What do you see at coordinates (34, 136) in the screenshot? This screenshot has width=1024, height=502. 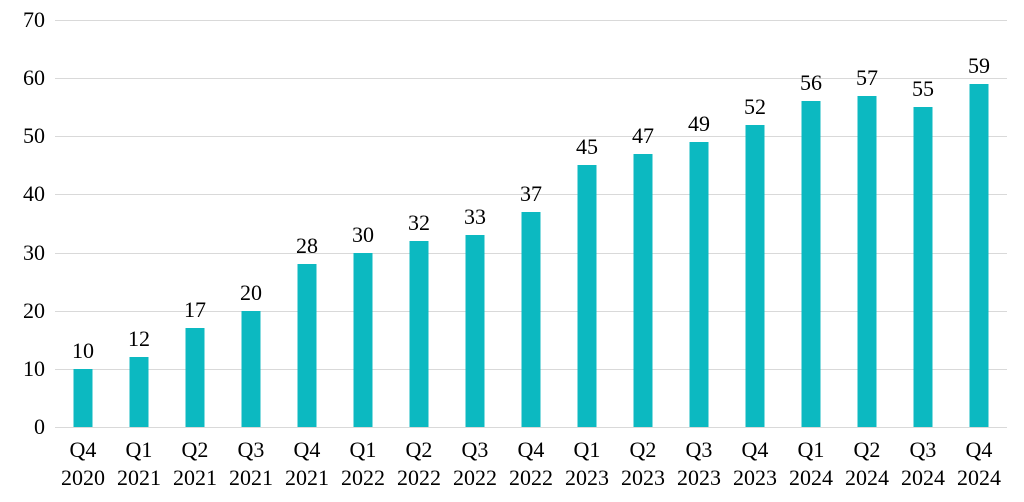 I see `y-tick-label: 50` at bounding box center [34, 136].